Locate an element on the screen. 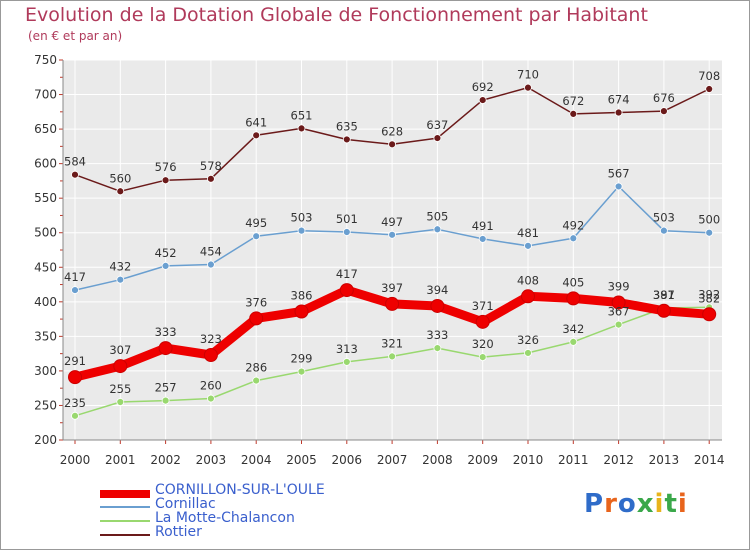  data-label: 501 is located at coordinates (347, 219).